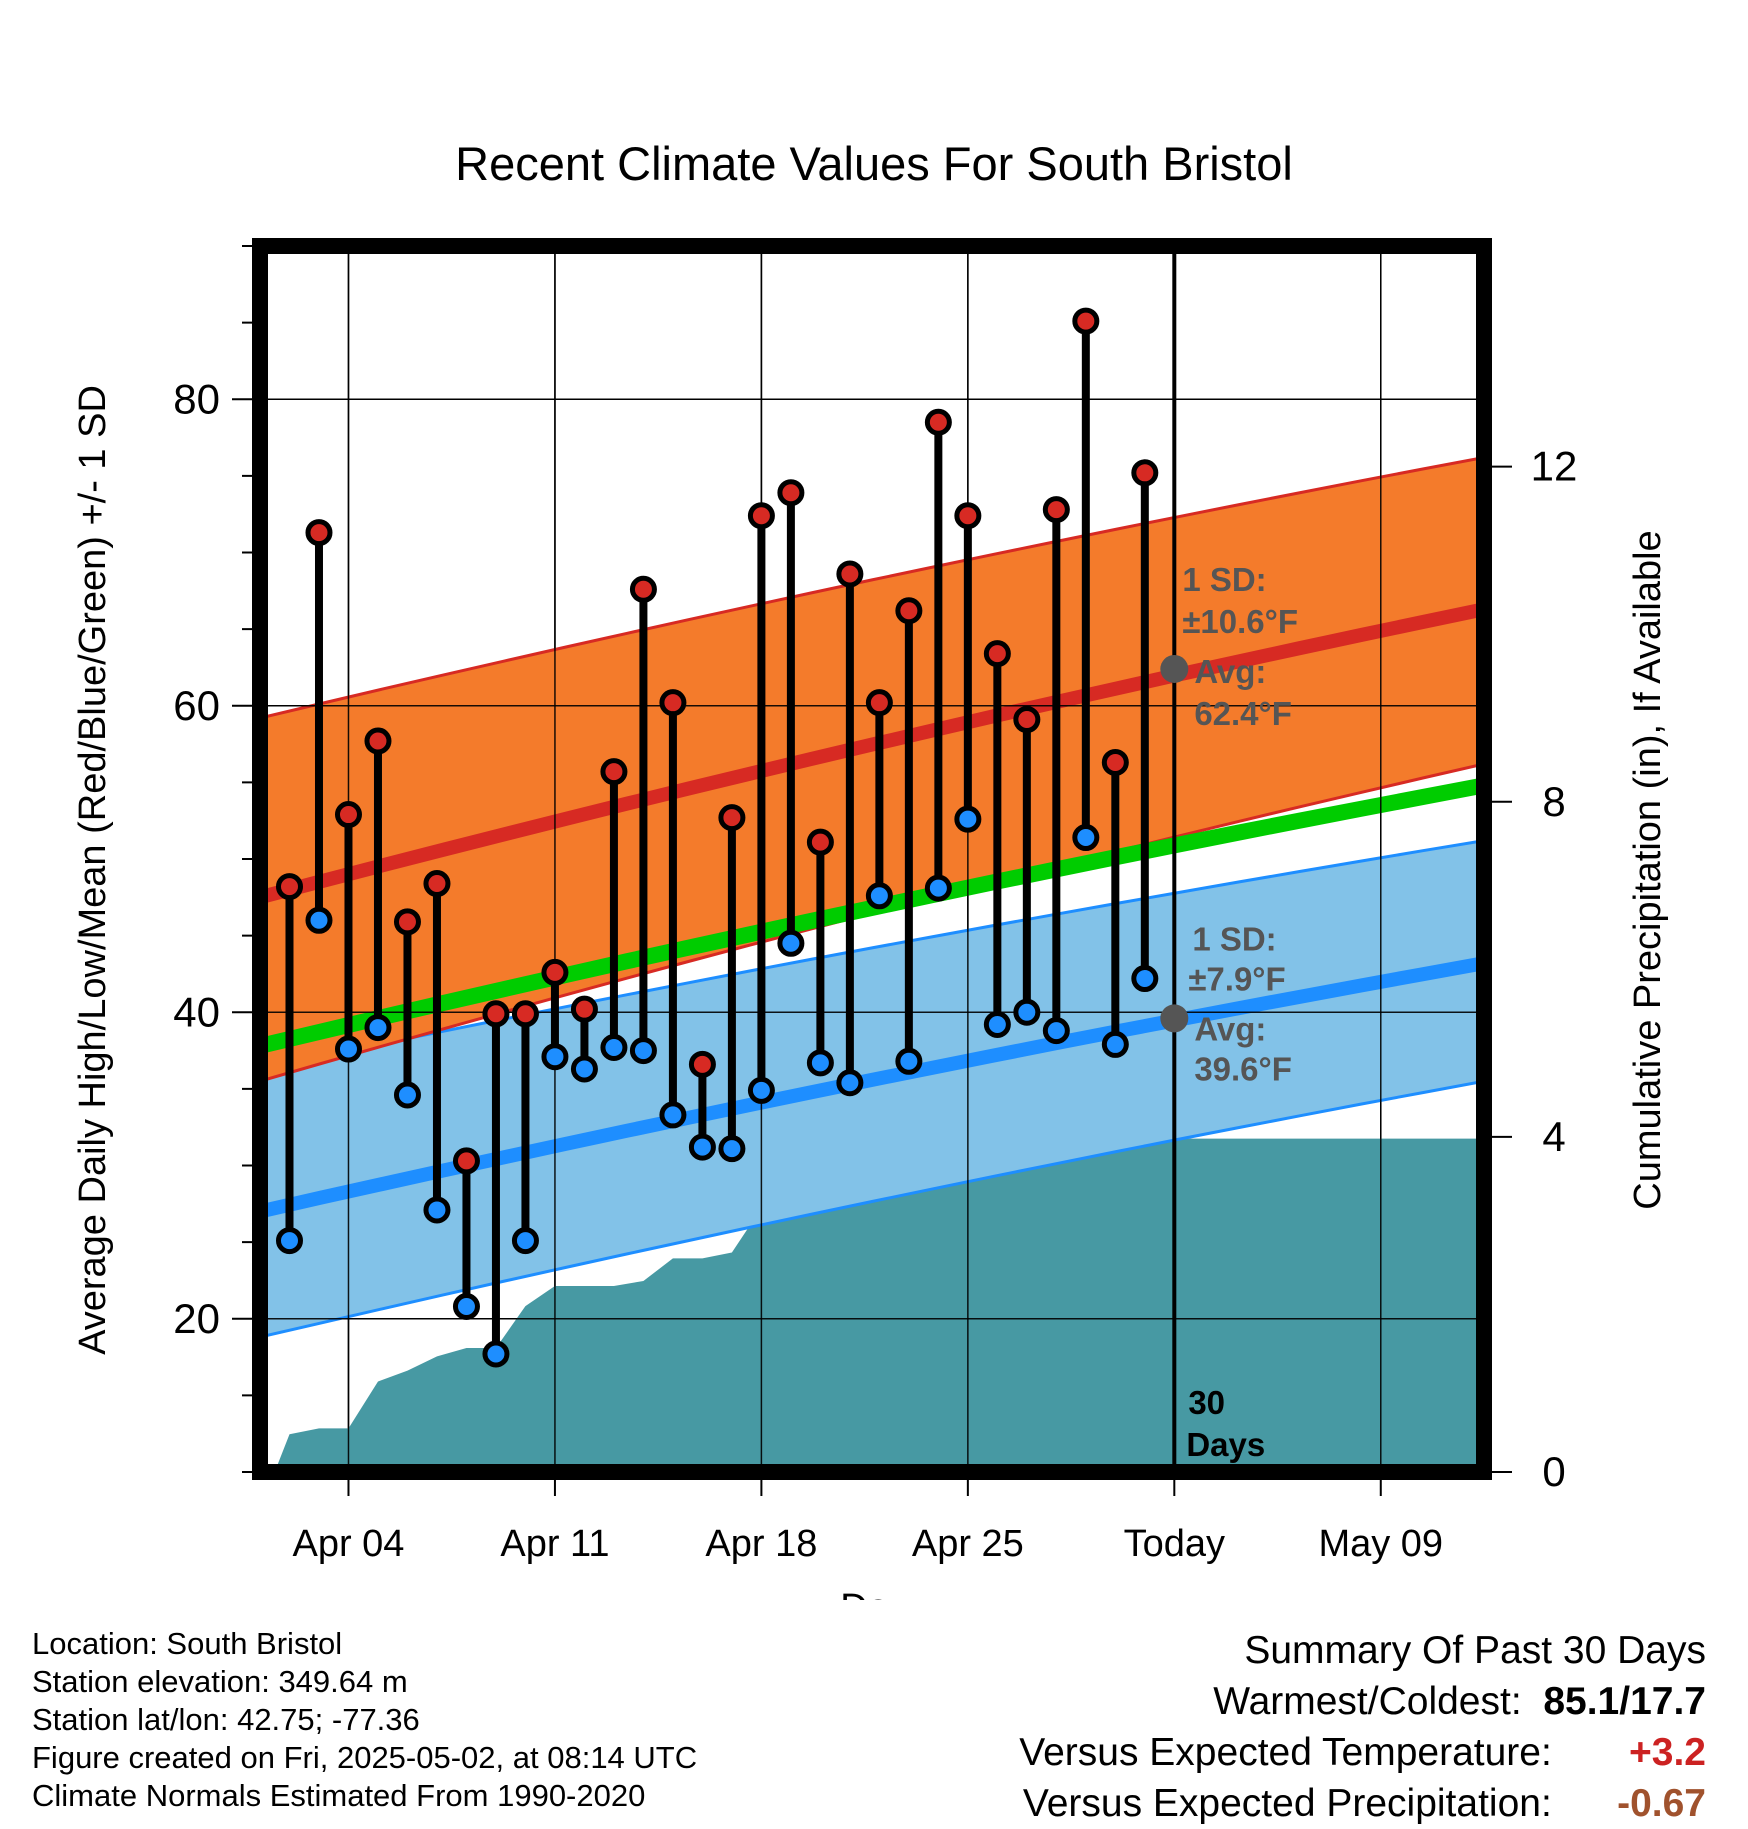  What do you see at coordinates (1230, 671) in the screenshot?
I see `high-avg-label: Avg:` at bounding box center [1230, 671].